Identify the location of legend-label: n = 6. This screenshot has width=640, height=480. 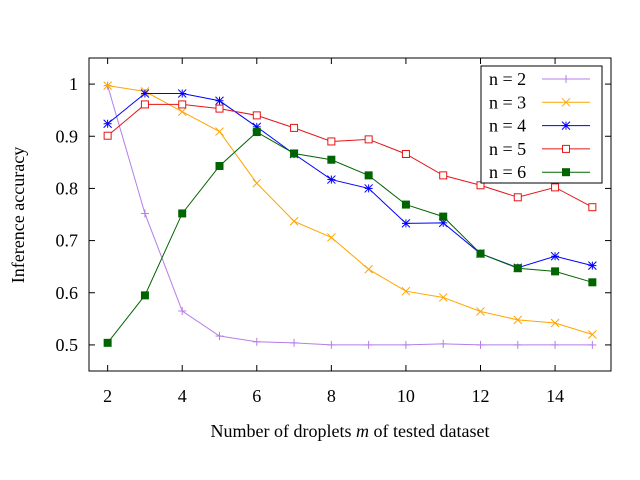
(507, 172).